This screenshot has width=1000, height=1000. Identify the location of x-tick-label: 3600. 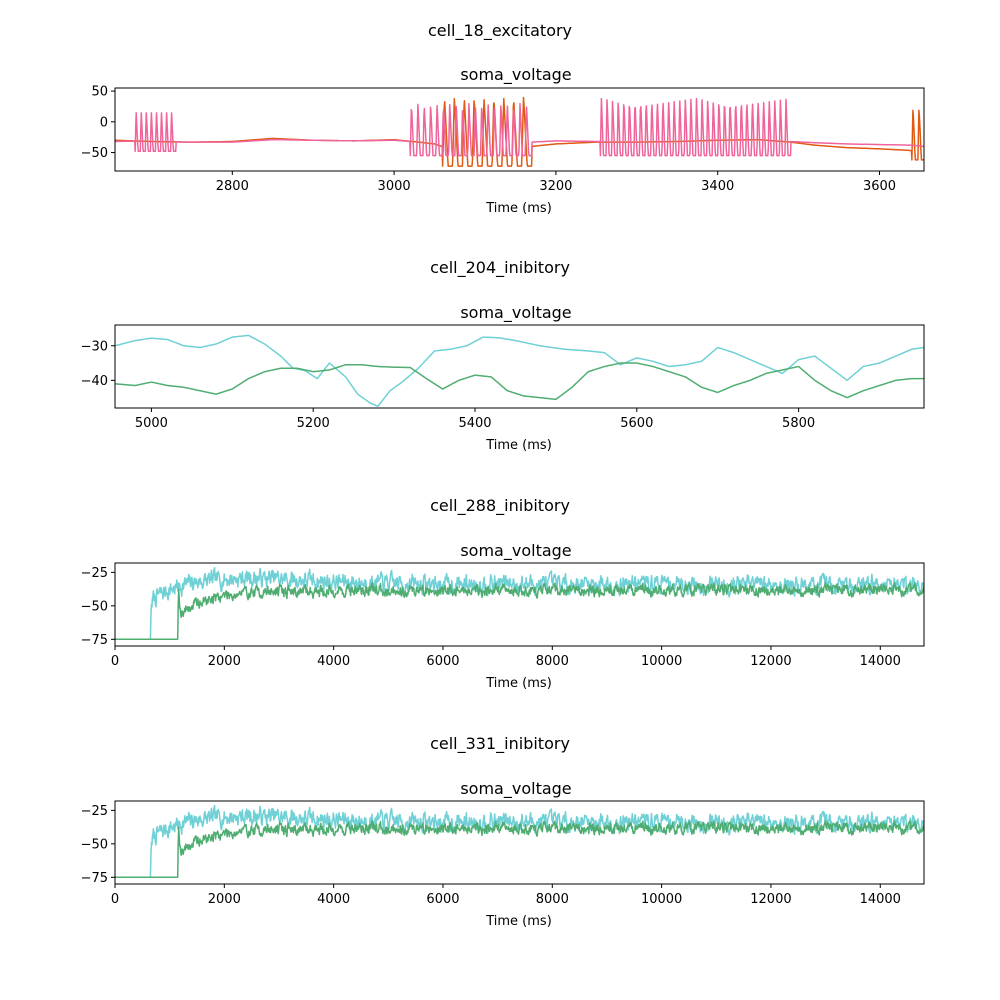
(879, 186).